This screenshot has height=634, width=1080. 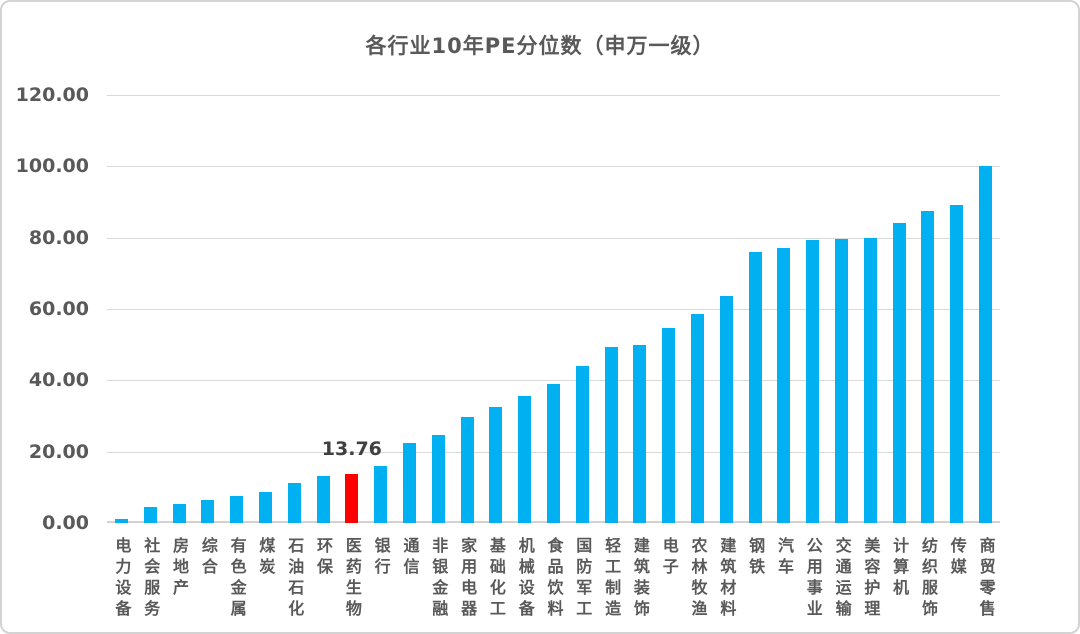 I want to click on x-tick-label: 电子, so click(x=669, y=558).